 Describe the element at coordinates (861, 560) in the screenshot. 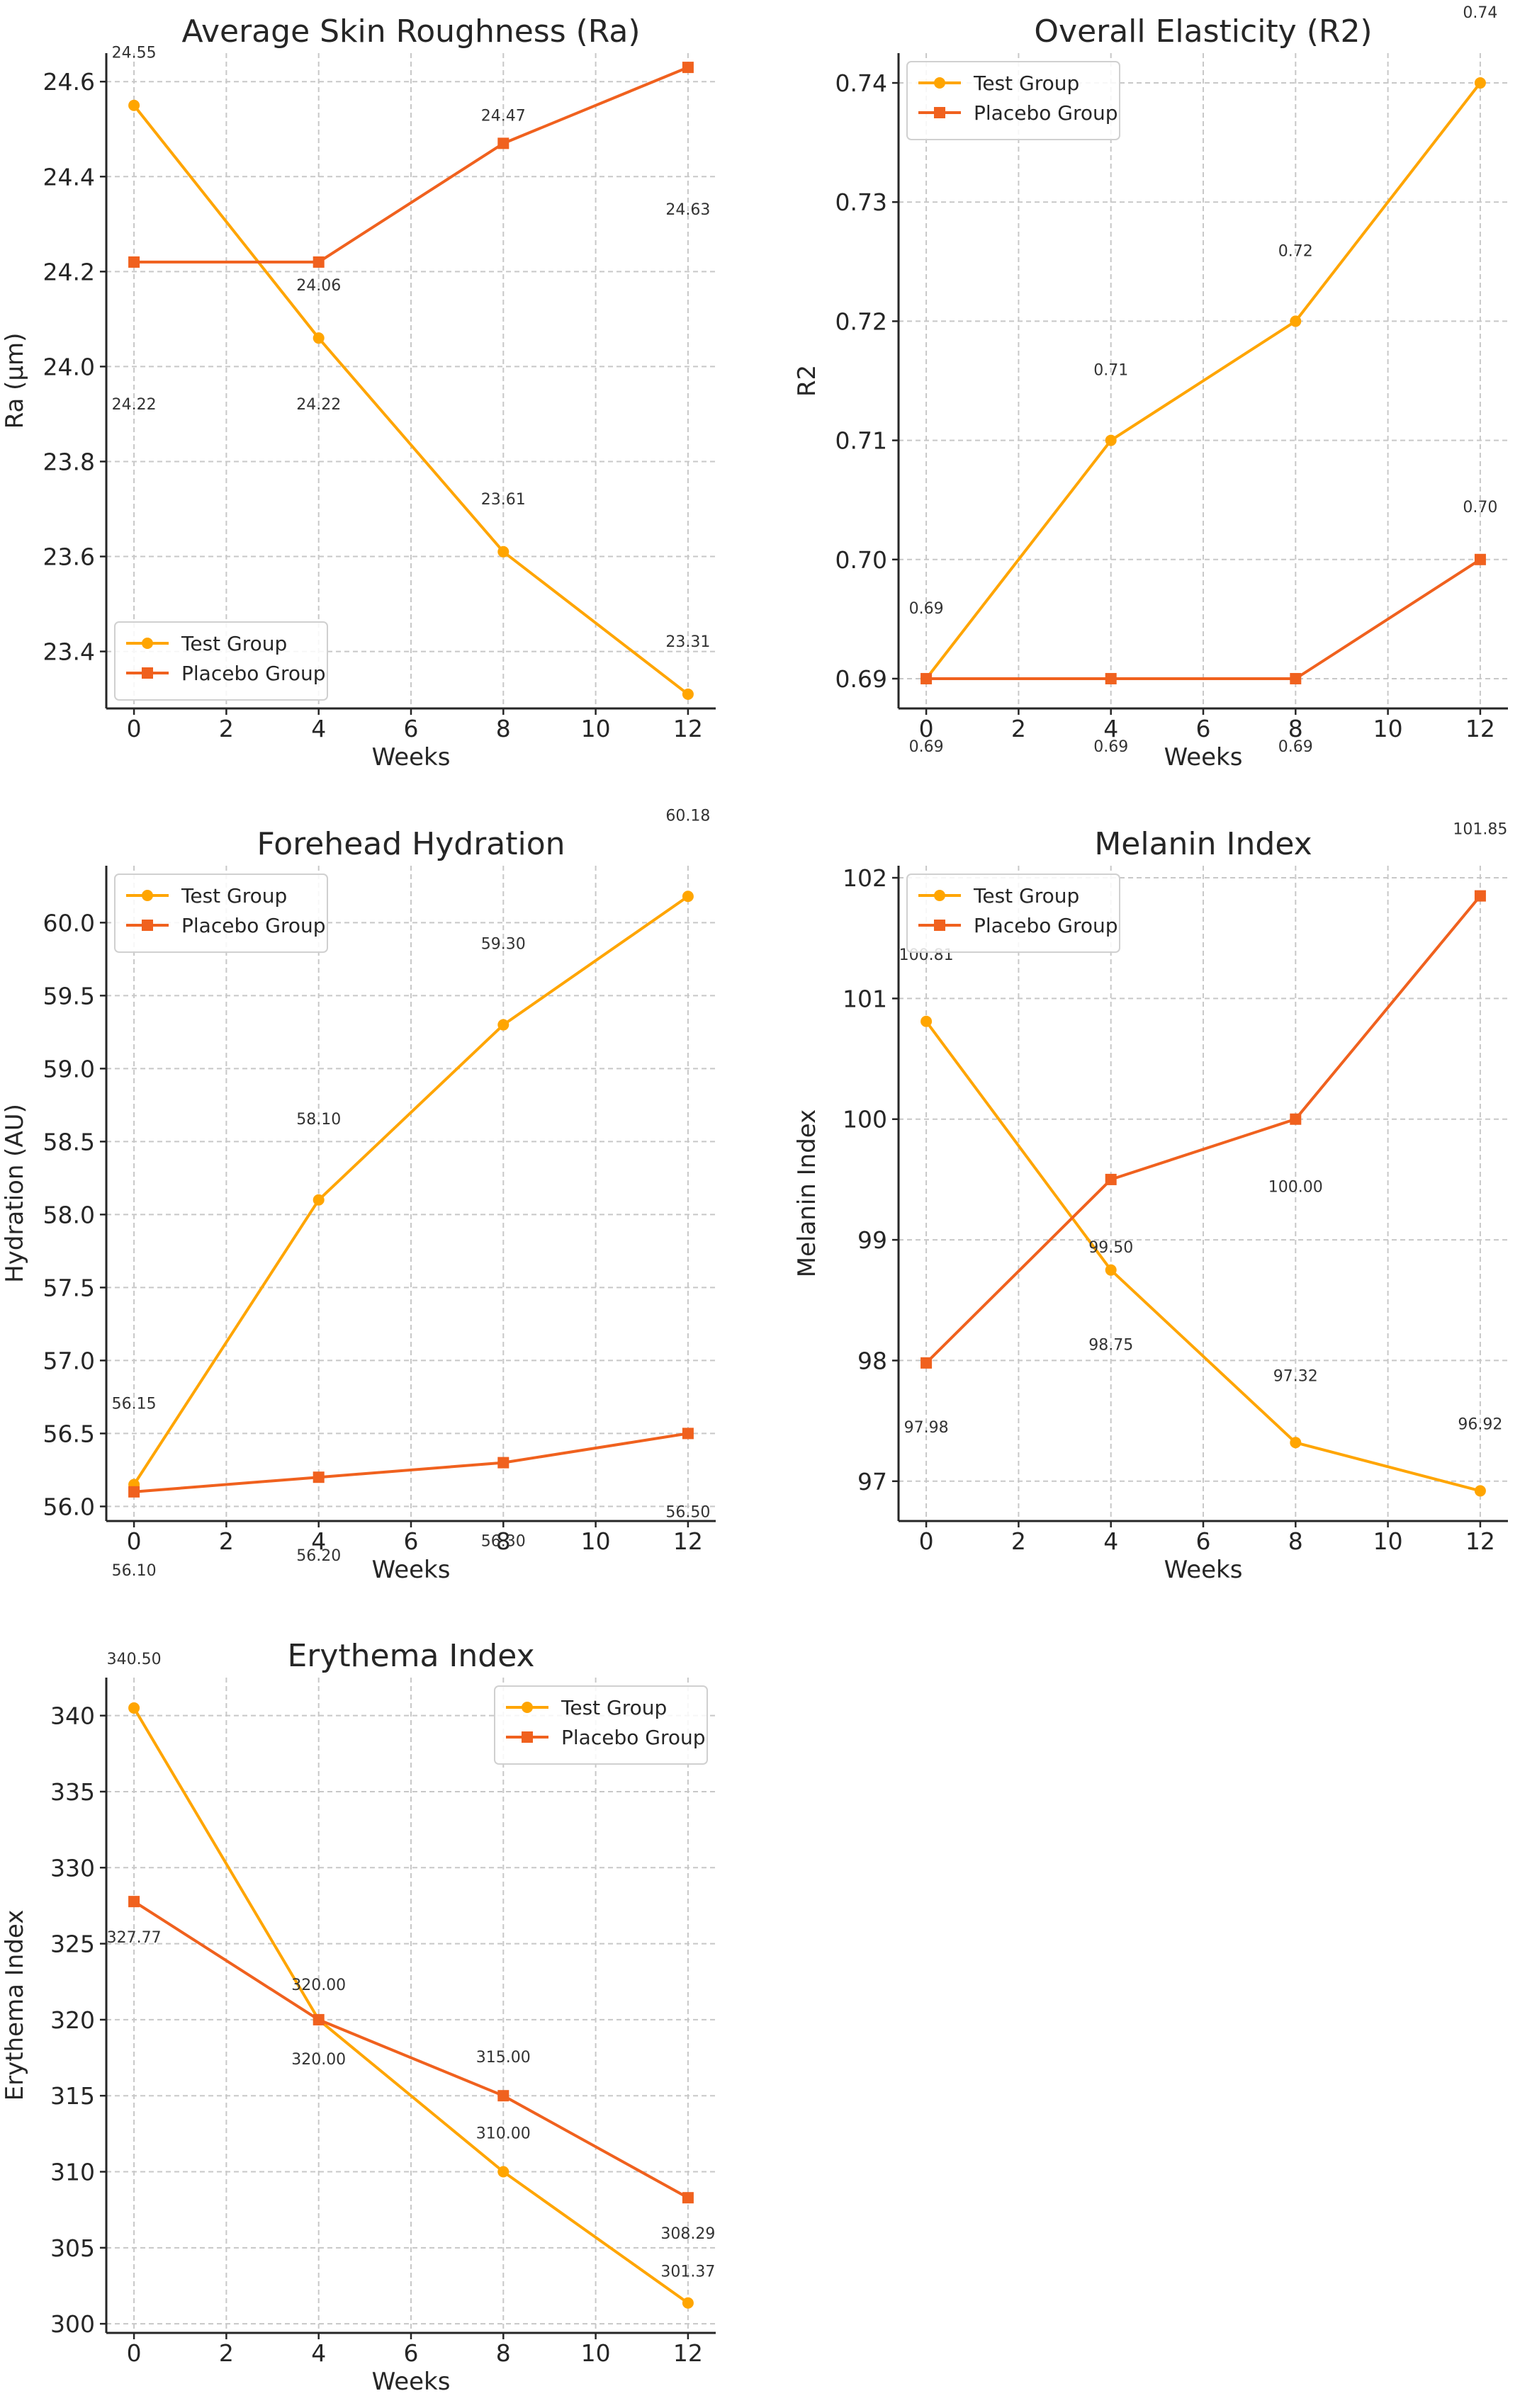

I see `y-tick-label: 0.70` at that location.